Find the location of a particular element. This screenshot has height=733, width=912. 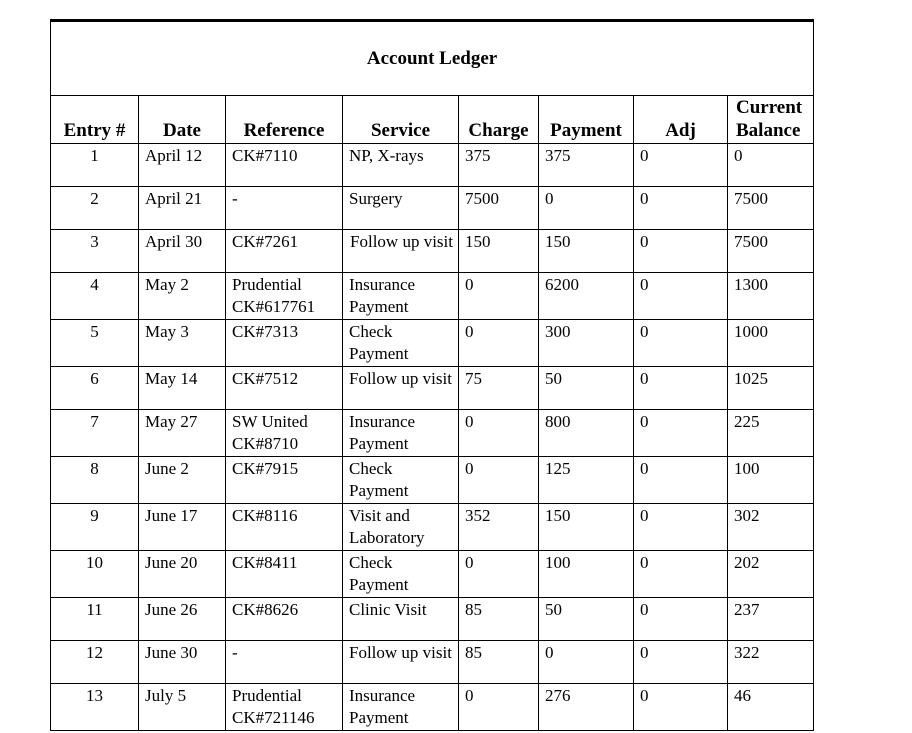

cell-balance: 46 is located at coordinates (770, 707).